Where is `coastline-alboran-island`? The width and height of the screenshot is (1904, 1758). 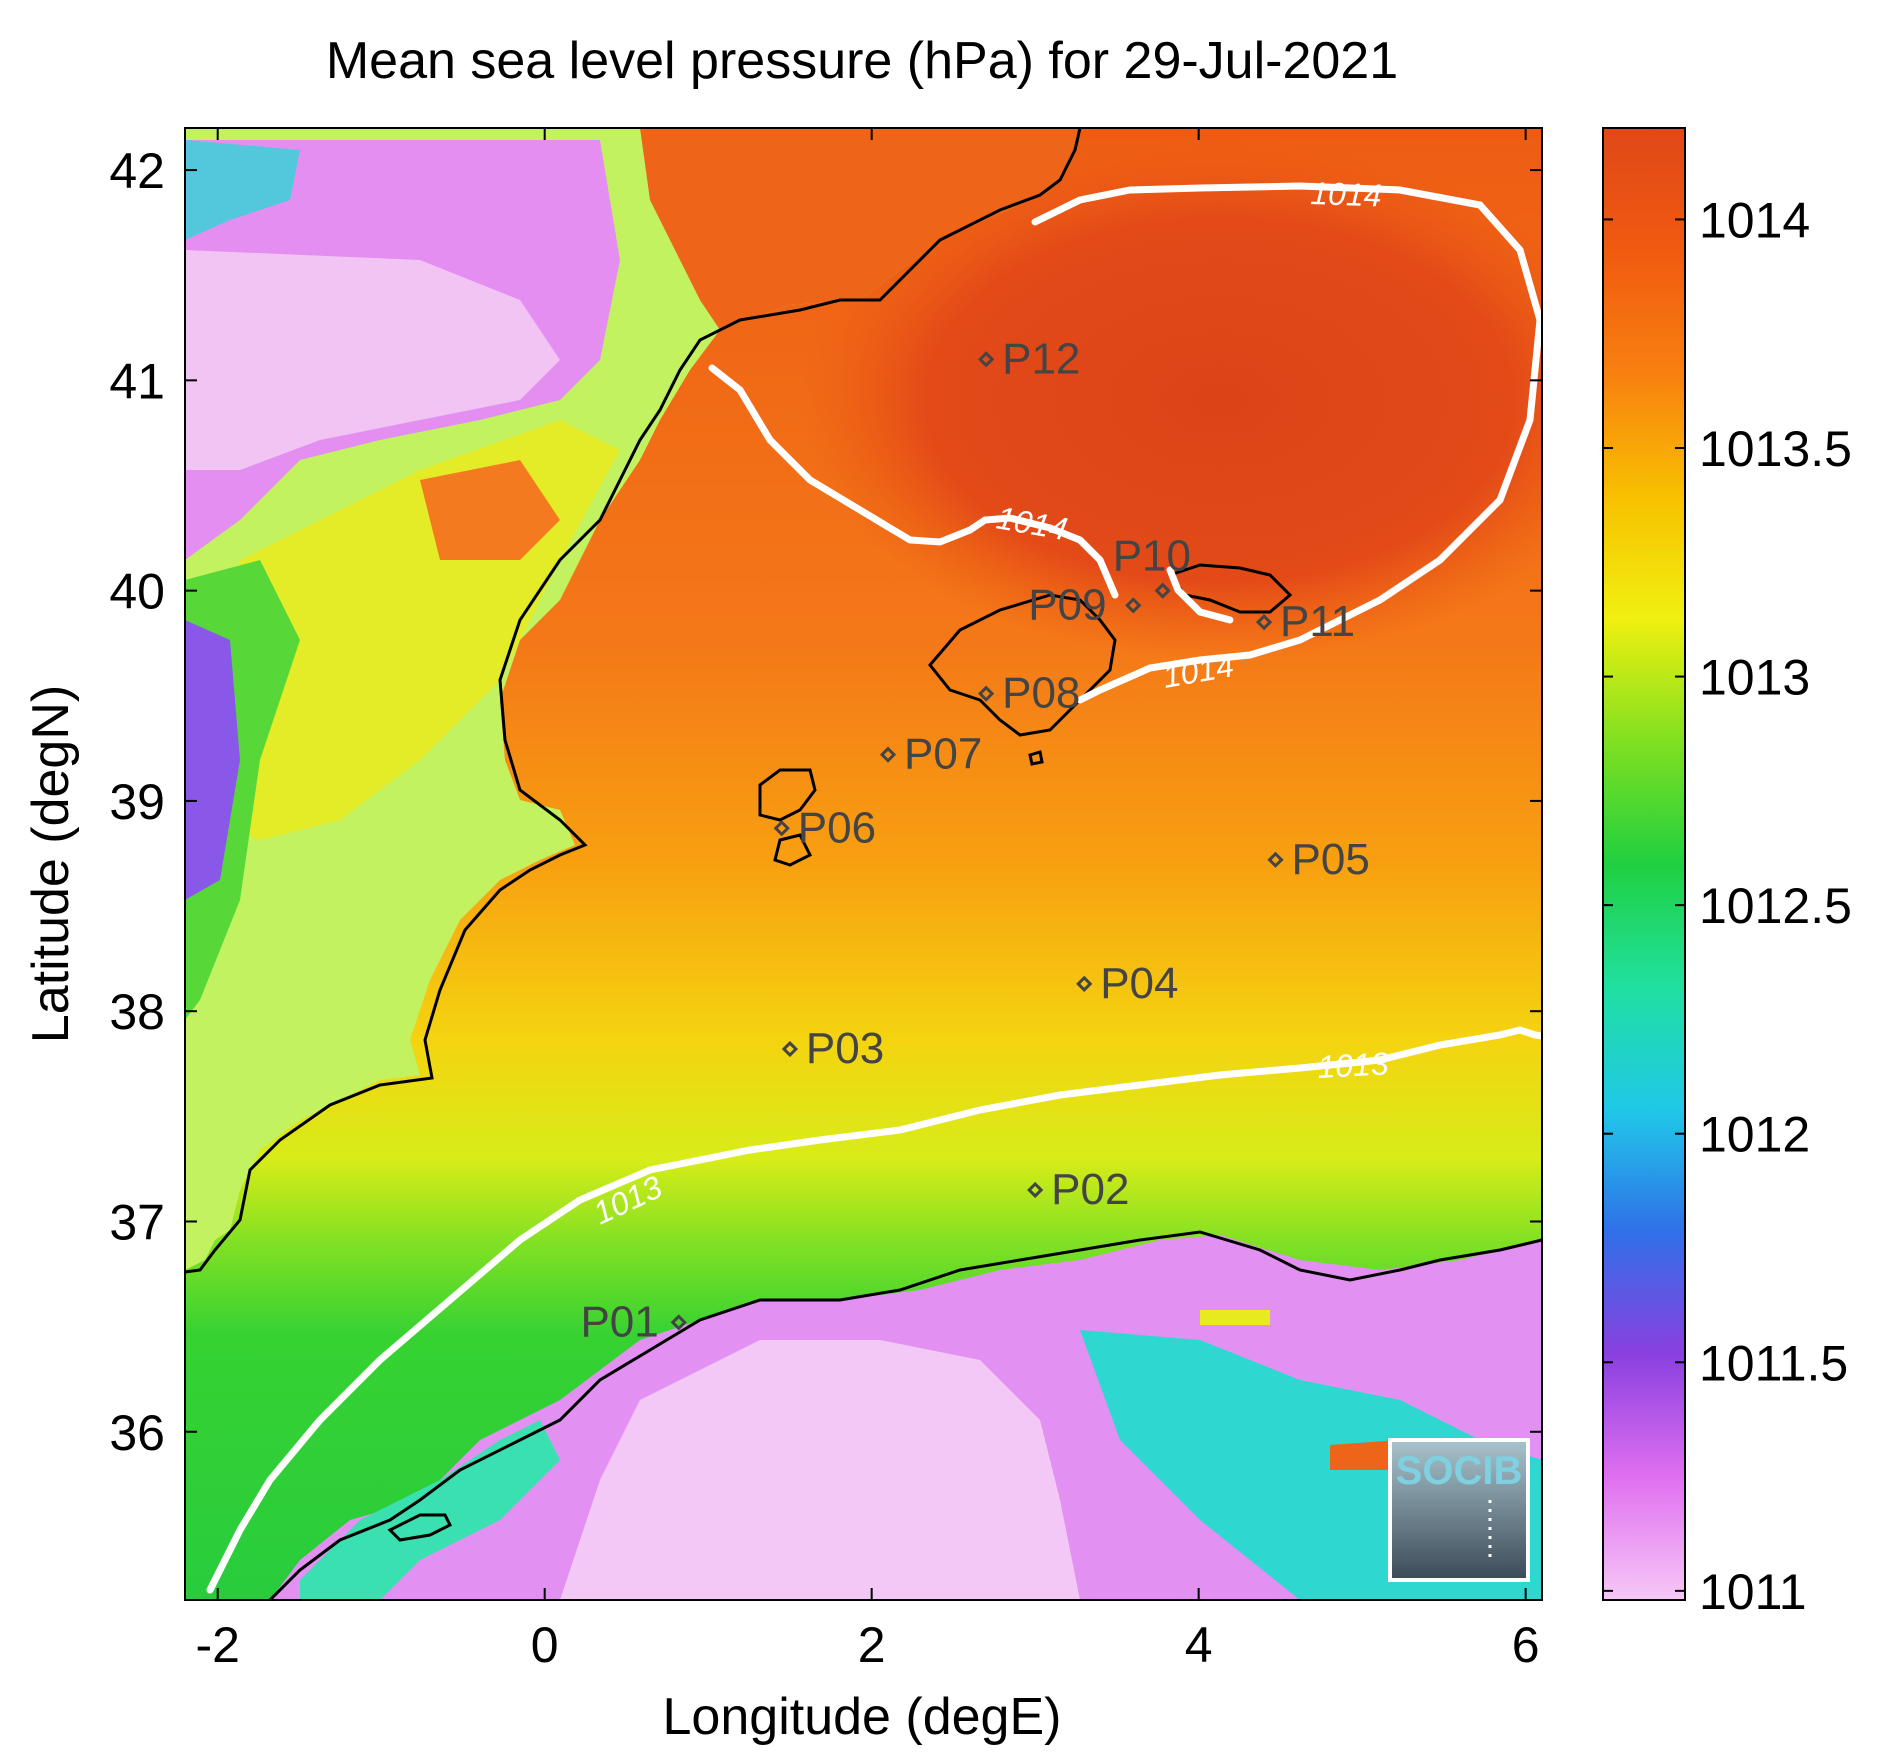
coastline-alboran-island is located at coordinates (420, 1527).